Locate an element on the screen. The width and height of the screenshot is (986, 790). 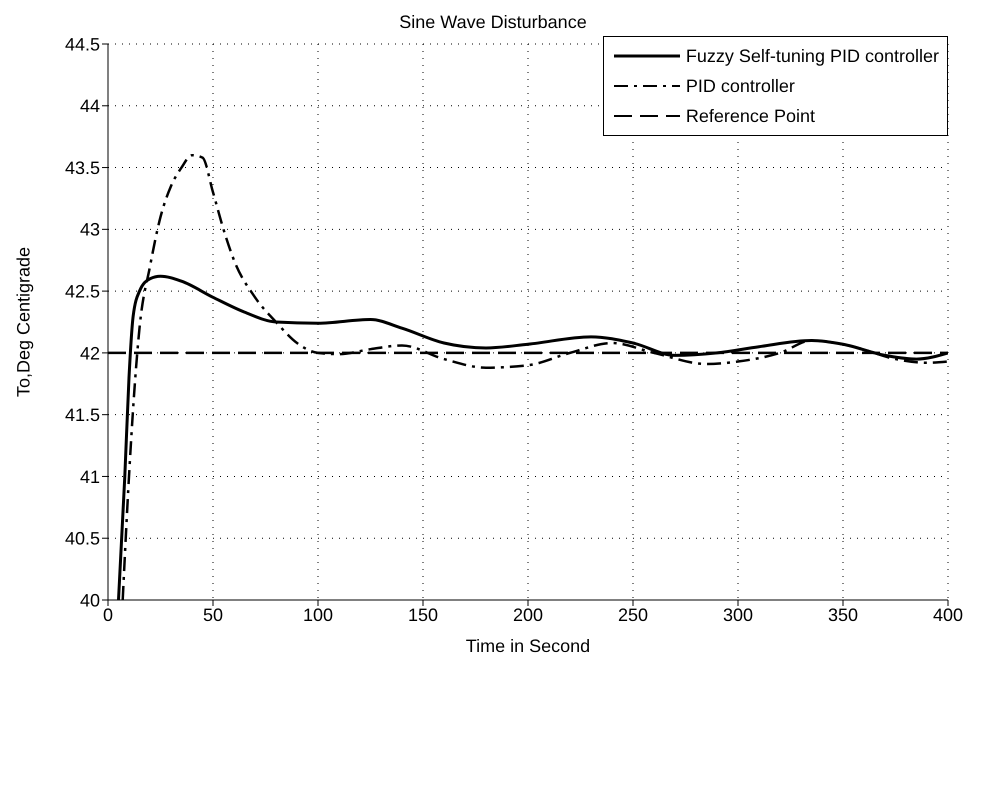
y-tick-label: 44.5 is located at coordinates (82, 44).